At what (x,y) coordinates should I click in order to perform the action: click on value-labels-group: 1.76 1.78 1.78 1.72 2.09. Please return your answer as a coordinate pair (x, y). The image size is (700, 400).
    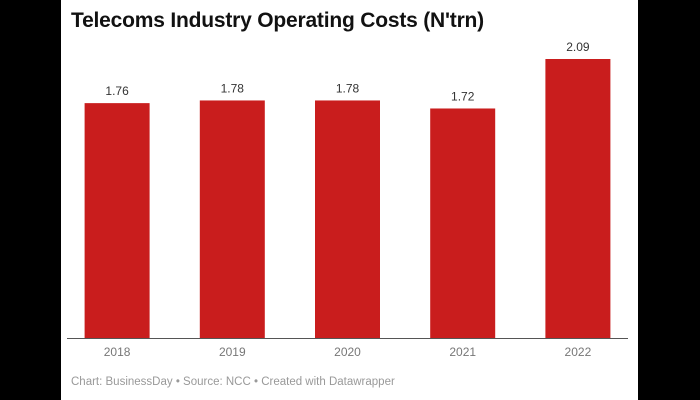
    Looking at the image, I should click on (347, 71).